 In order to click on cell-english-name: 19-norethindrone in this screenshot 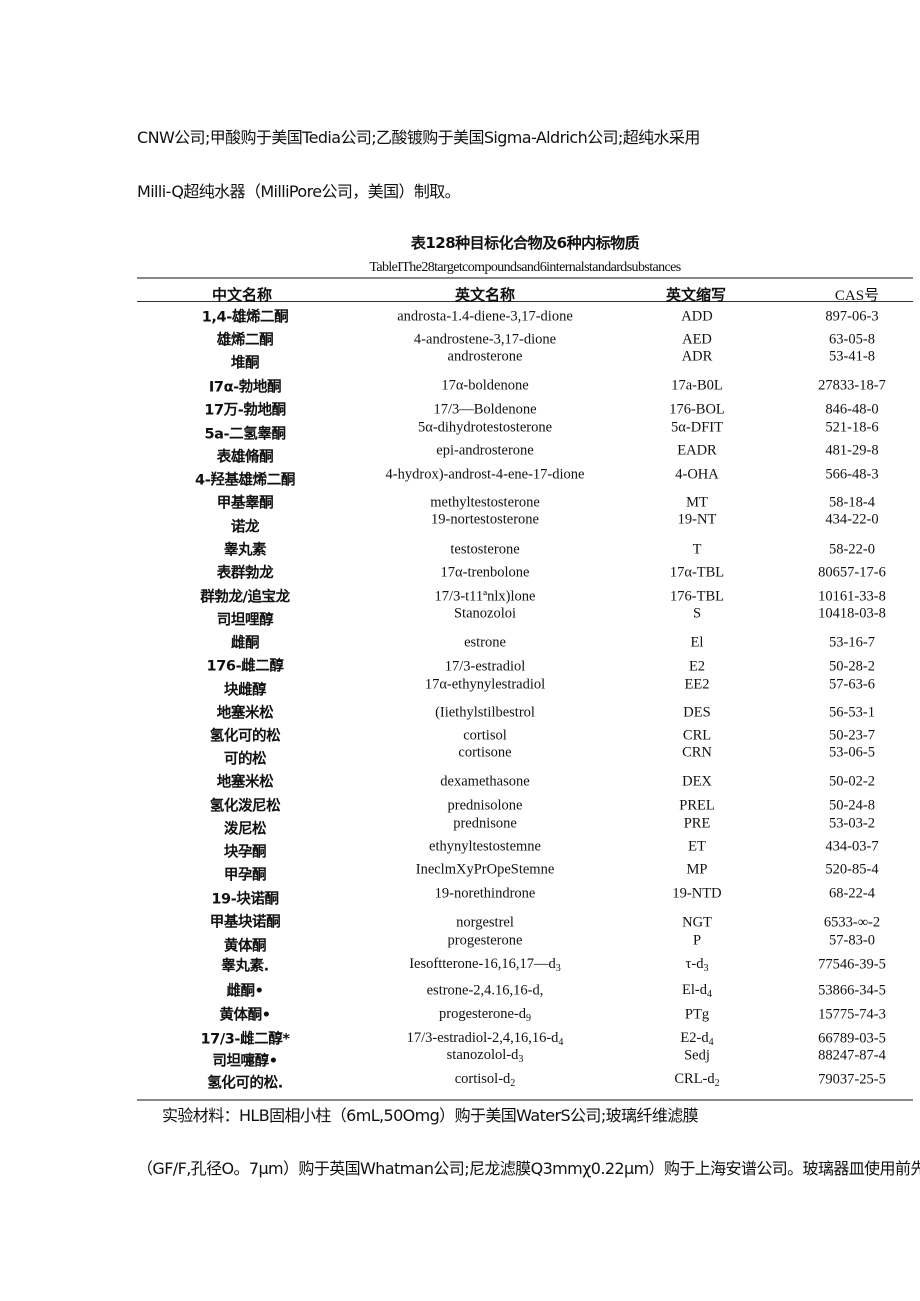, I will do `click(485, 894)`.